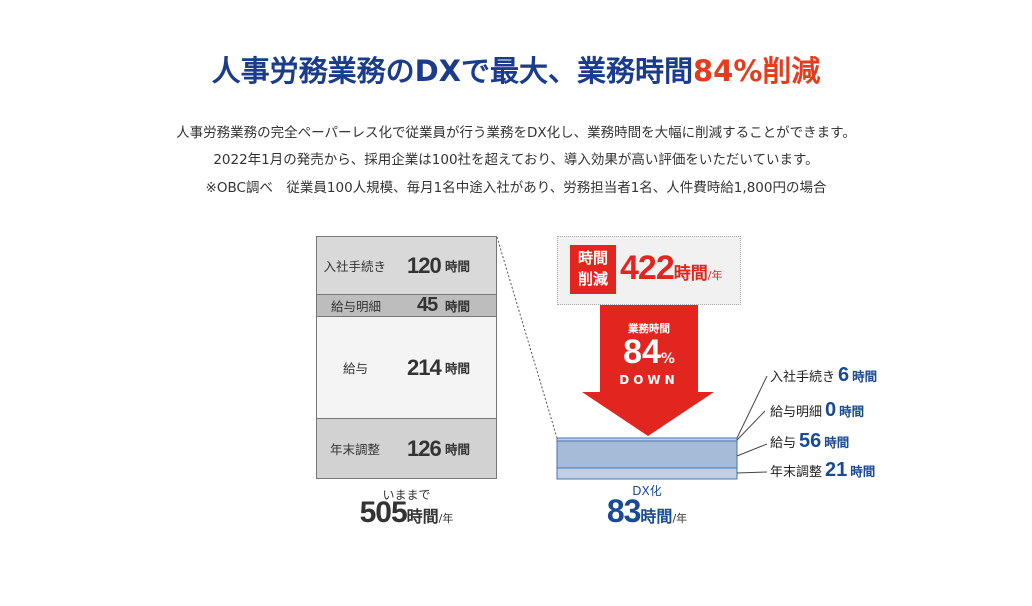 This screenshot has height=606, width=1032. I want to click on after-item: 入社手続き 6 時間, so click(823, 375).